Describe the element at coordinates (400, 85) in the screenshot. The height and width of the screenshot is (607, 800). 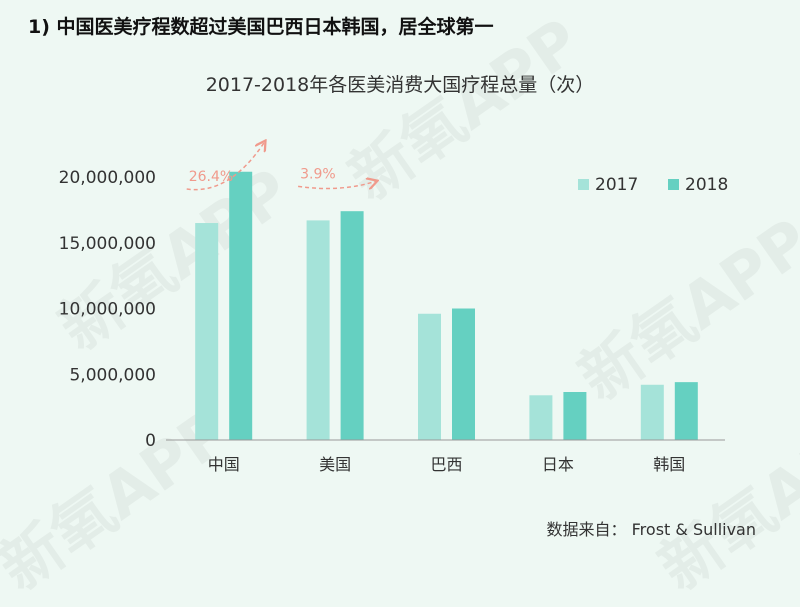
I see `chart-title: 2017-2018年各医美消费大国疗程总量（次）` at that location.